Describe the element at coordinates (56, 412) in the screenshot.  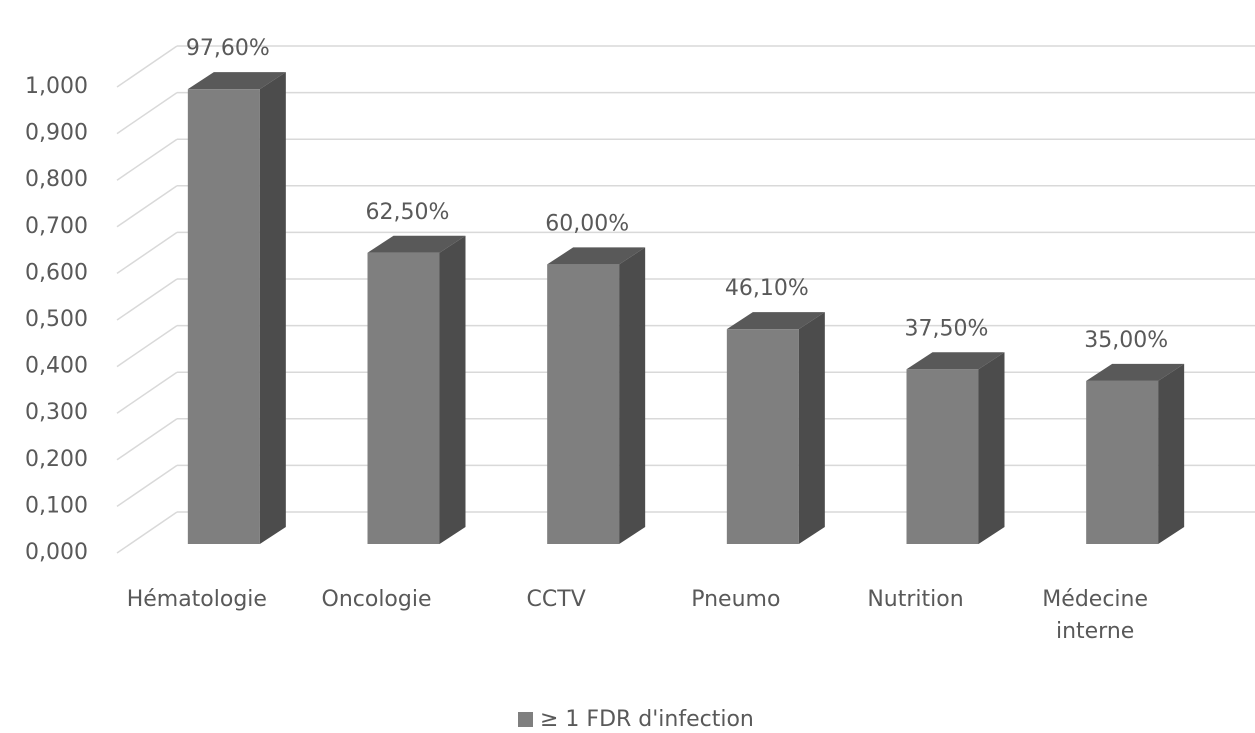
I see `y-tick-label: 0,300` at that location.